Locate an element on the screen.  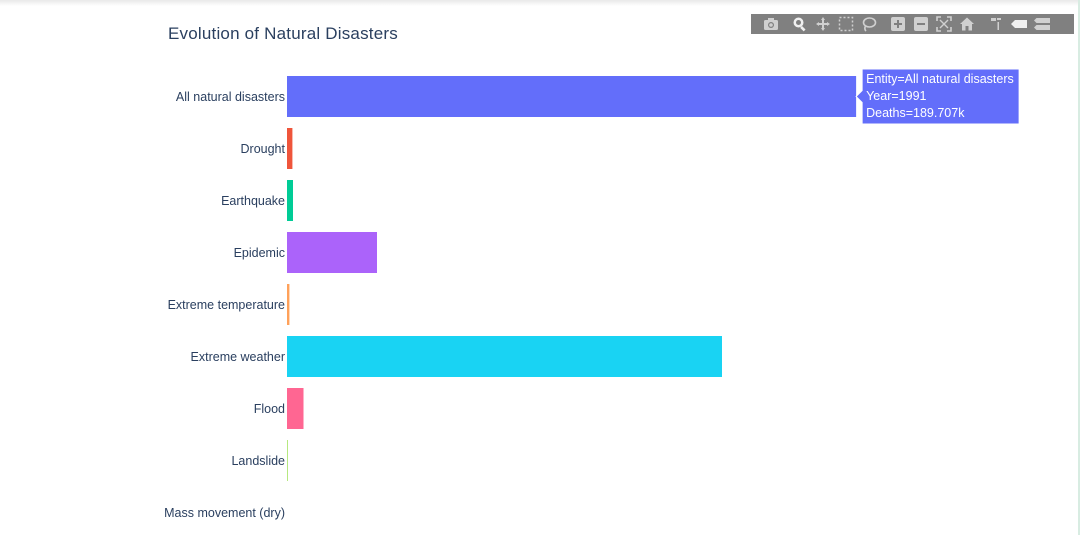
zoom-in-icon is located at coordinates (898, 24).